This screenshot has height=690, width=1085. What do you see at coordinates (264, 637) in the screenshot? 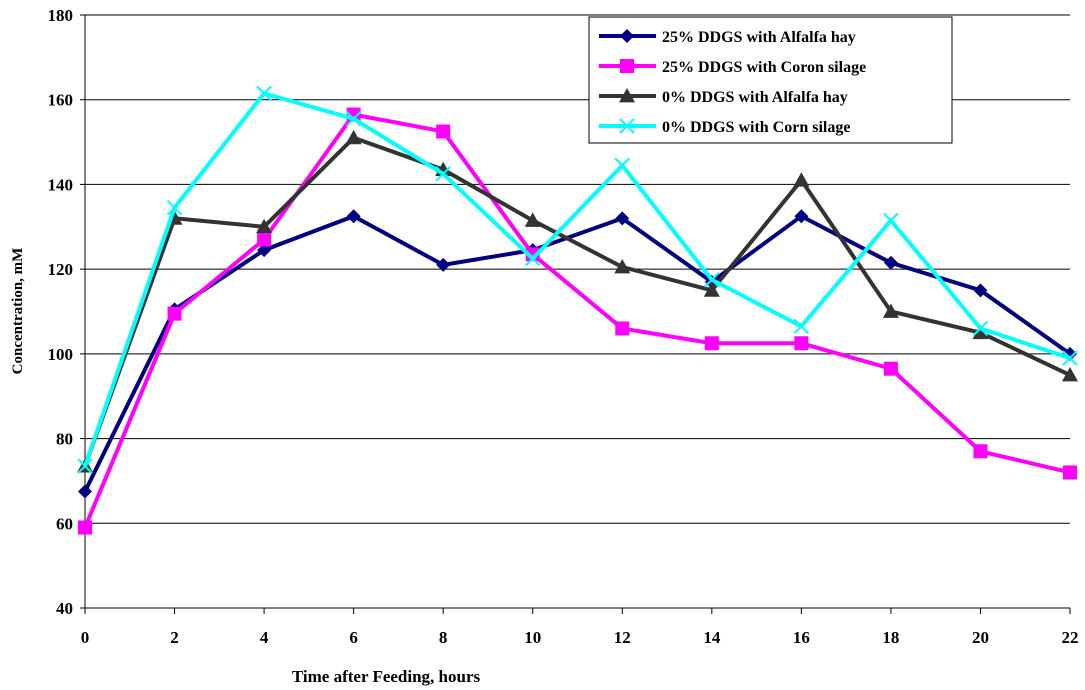
I see `x-tick-label: 4` at bounding box center [264, 637].